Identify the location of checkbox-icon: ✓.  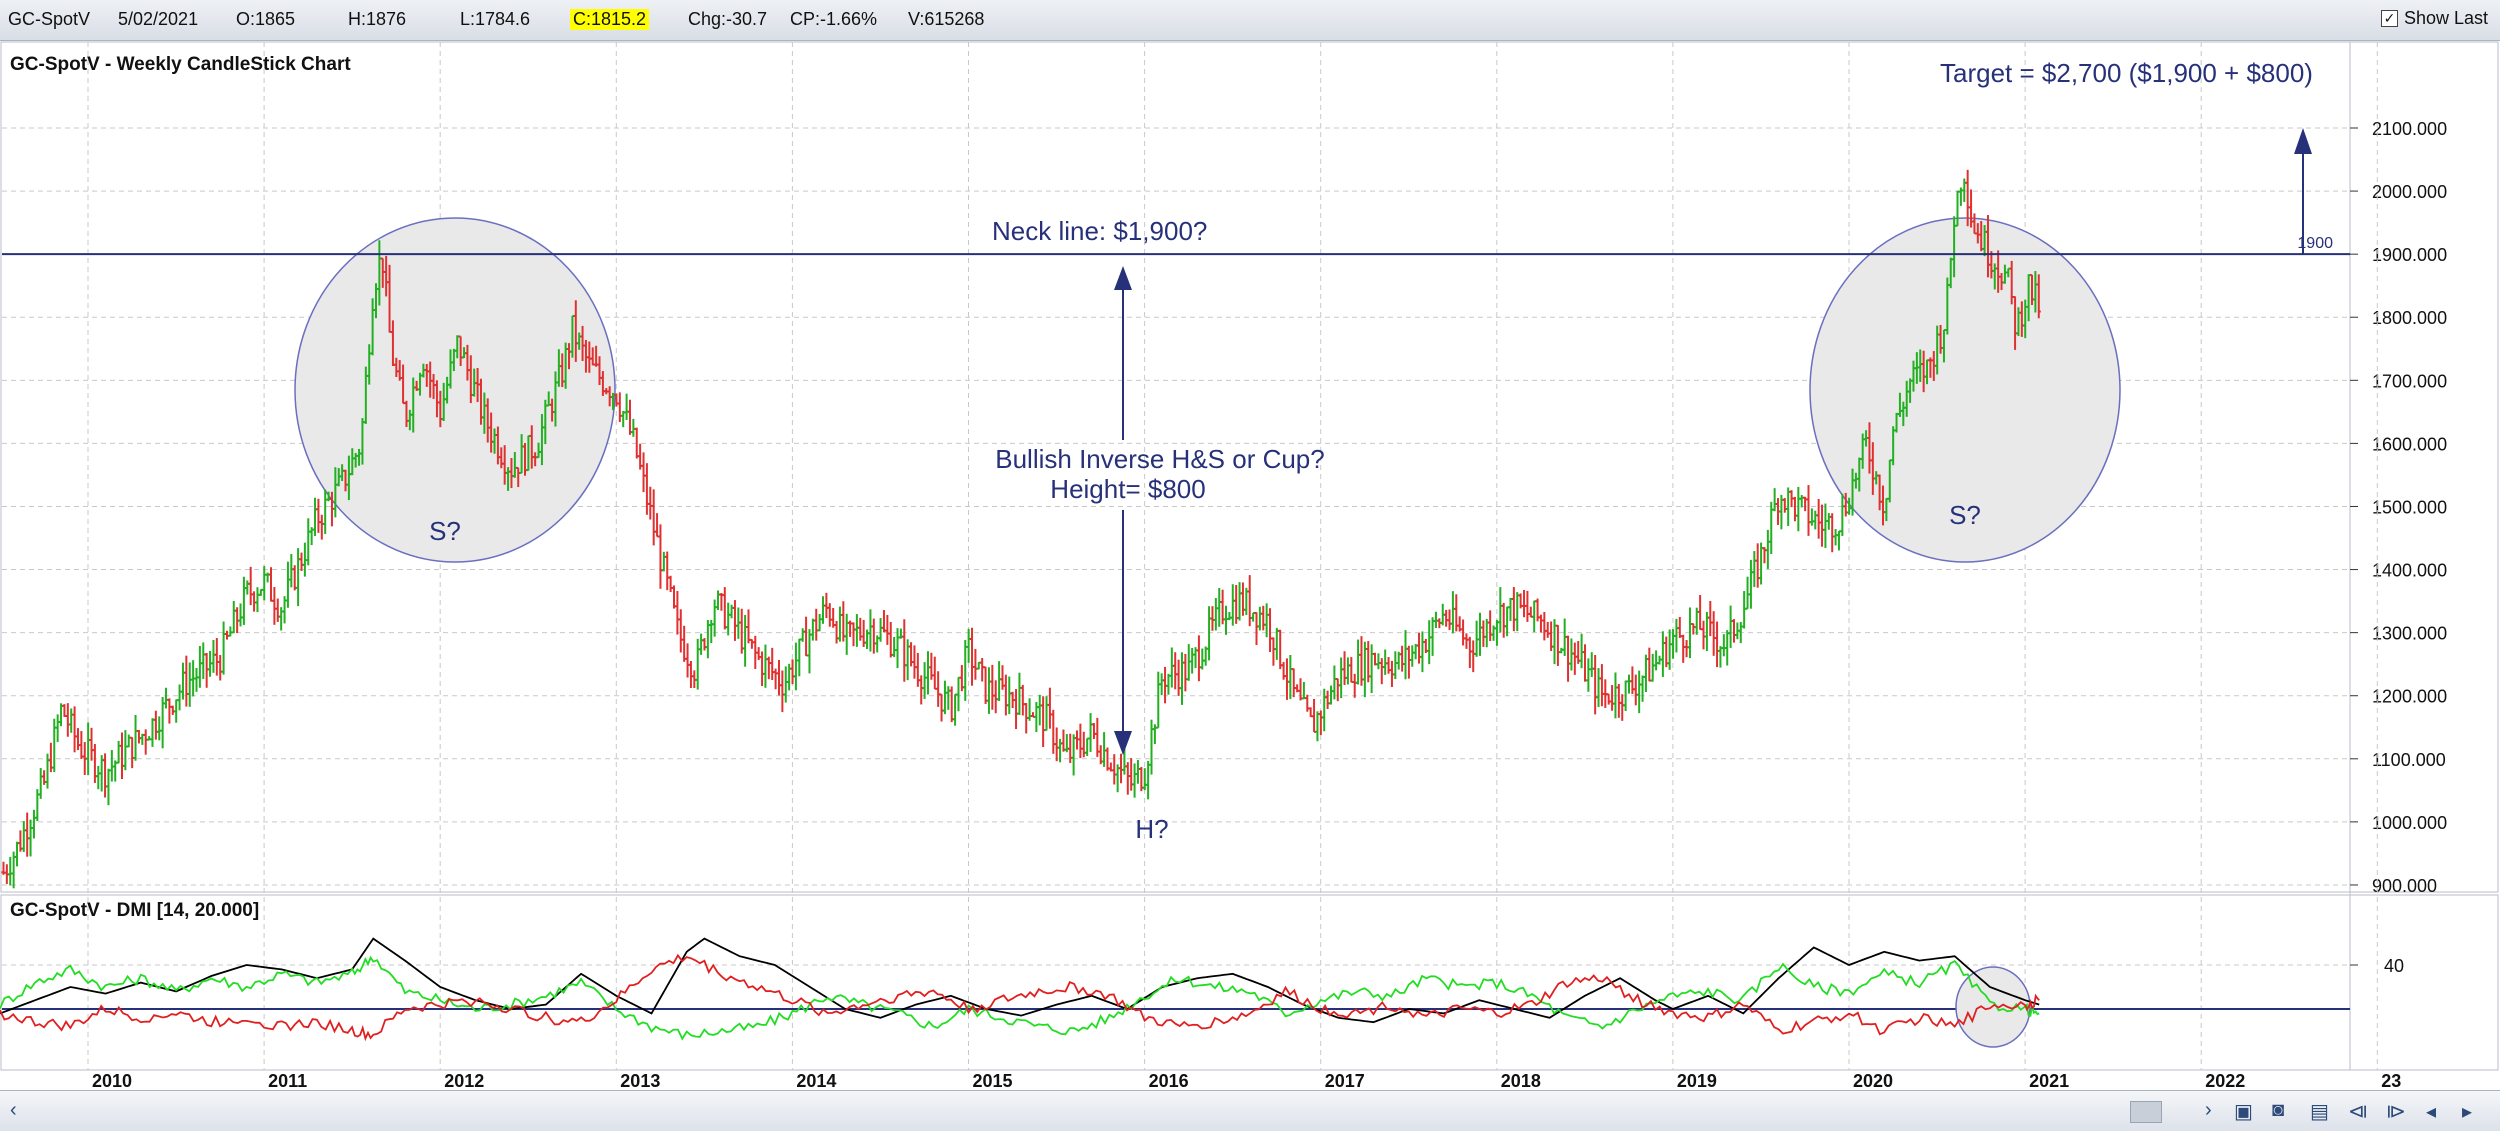
(2389, 18).